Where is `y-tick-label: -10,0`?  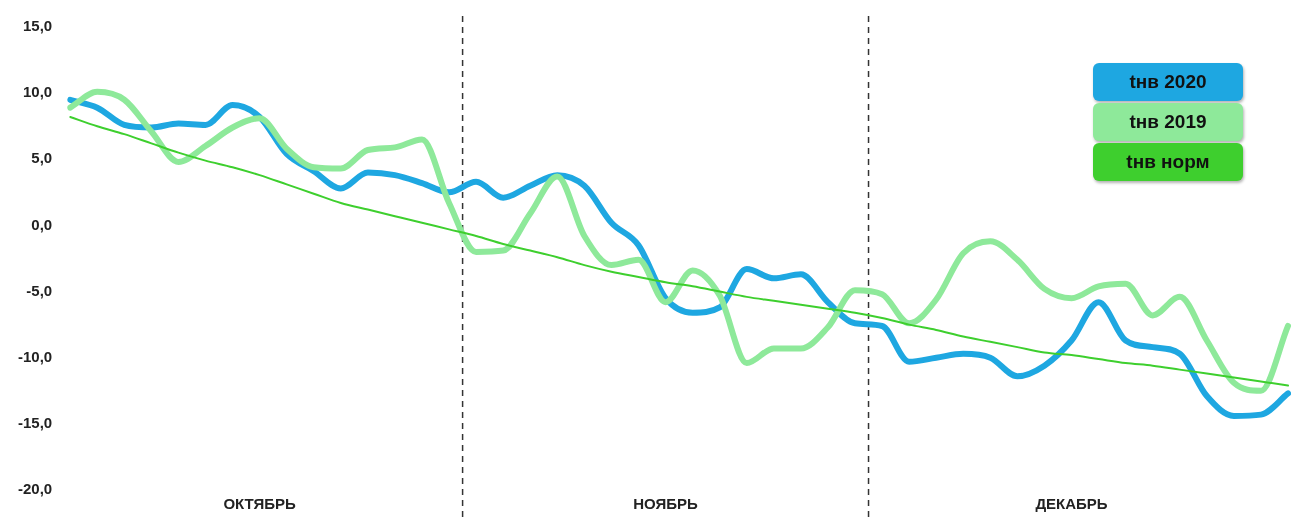 y-tick-label: -10,0 is located at coordinates (35, 356).